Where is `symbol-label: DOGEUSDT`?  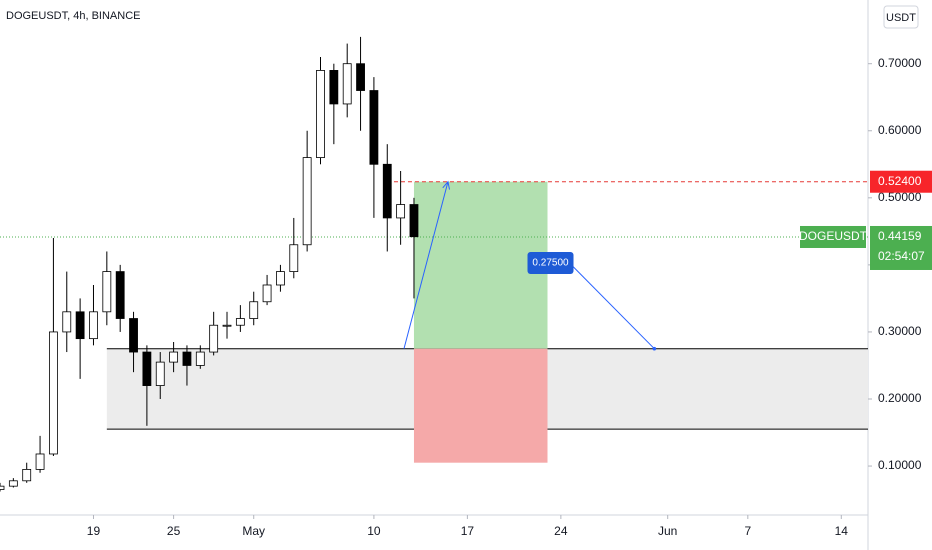 symbol-label: DOGEUSDT is located at coordinates (833, 236).